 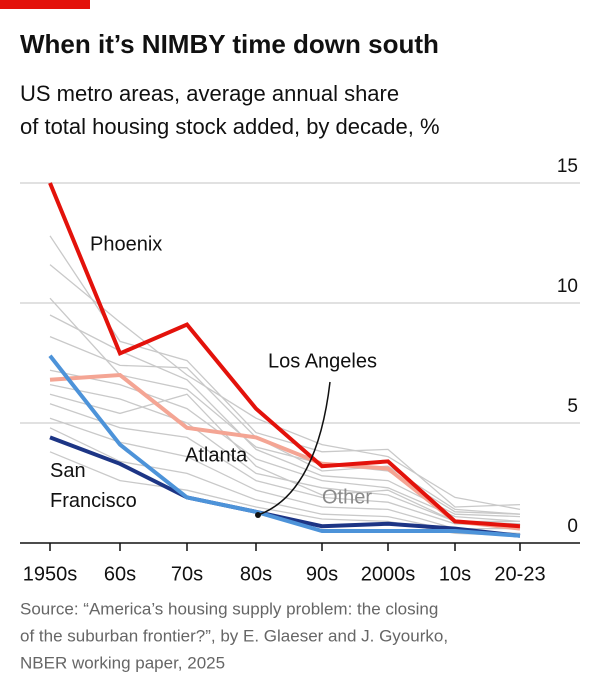 I want to click on chart-title: When it’s NIMBY time down south, so click(x=229, y=44).